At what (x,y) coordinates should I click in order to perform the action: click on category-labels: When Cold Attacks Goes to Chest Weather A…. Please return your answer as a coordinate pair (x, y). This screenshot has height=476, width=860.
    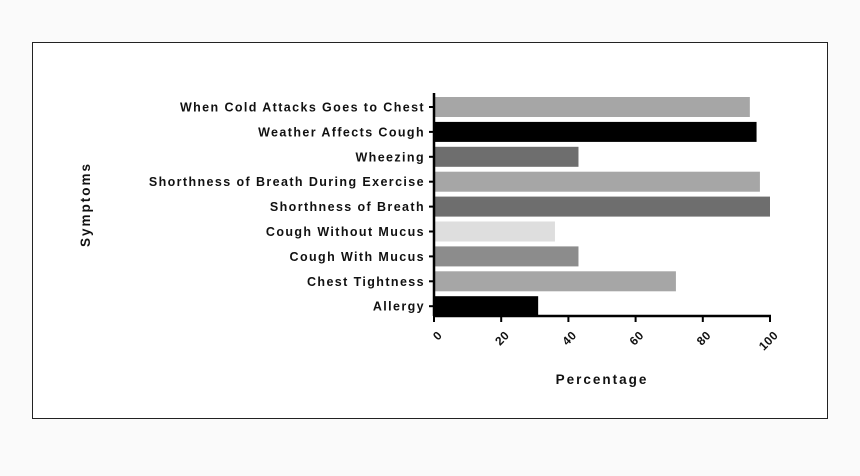
    Looking at the image, I should click on (291, 207).